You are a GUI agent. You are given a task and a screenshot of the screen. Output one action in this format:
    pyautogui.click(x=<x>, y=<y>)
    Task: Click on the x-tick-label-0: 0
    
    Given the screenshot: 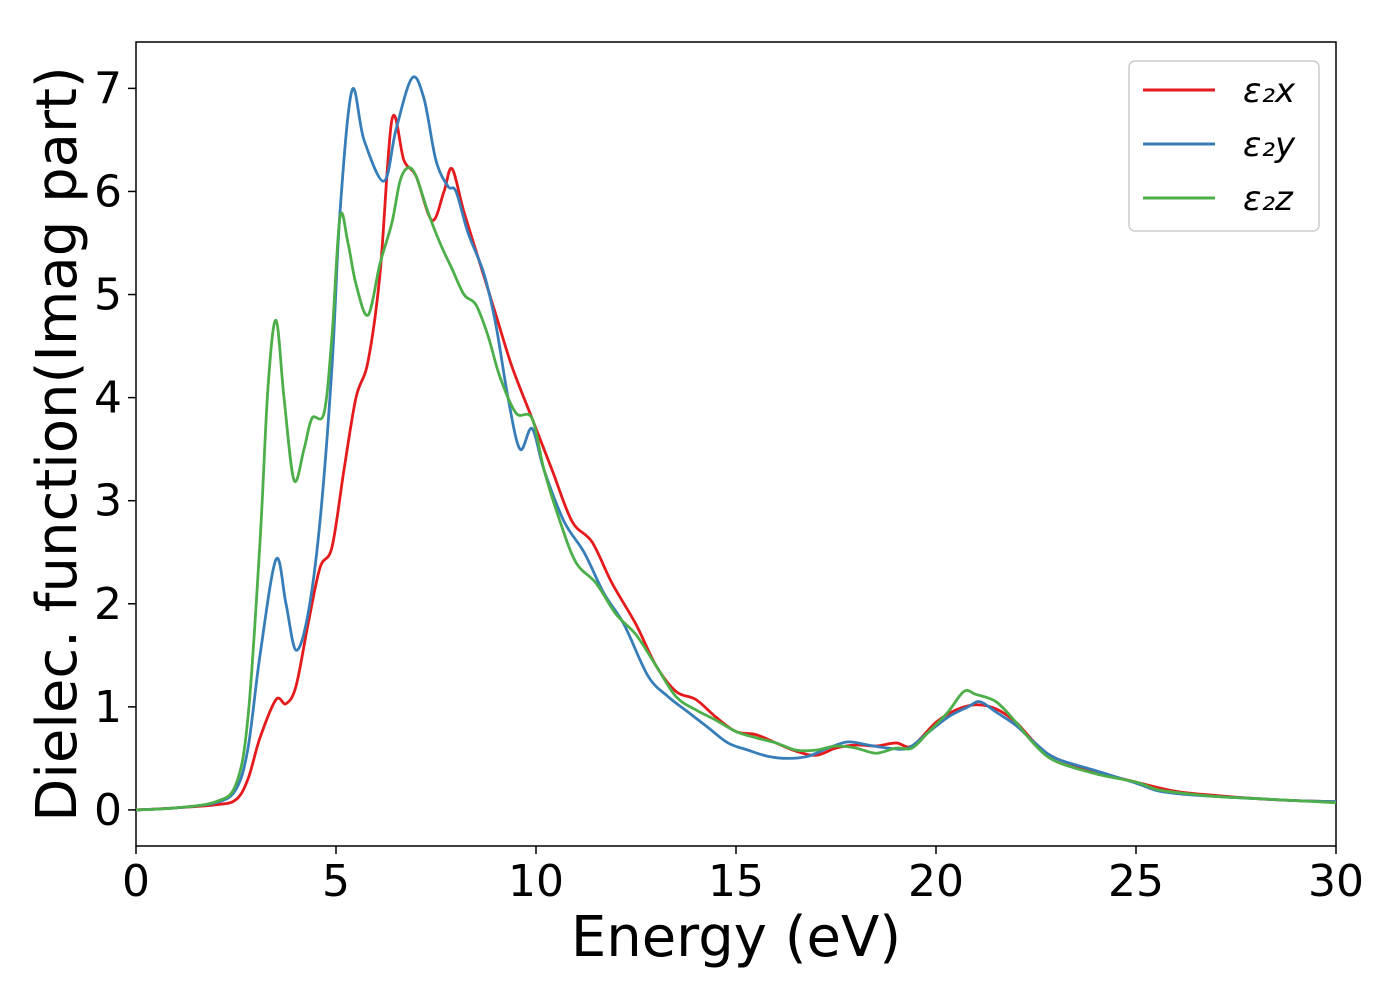 What is the action you would take?
    pyautogui.click(x=136, y=881)
    